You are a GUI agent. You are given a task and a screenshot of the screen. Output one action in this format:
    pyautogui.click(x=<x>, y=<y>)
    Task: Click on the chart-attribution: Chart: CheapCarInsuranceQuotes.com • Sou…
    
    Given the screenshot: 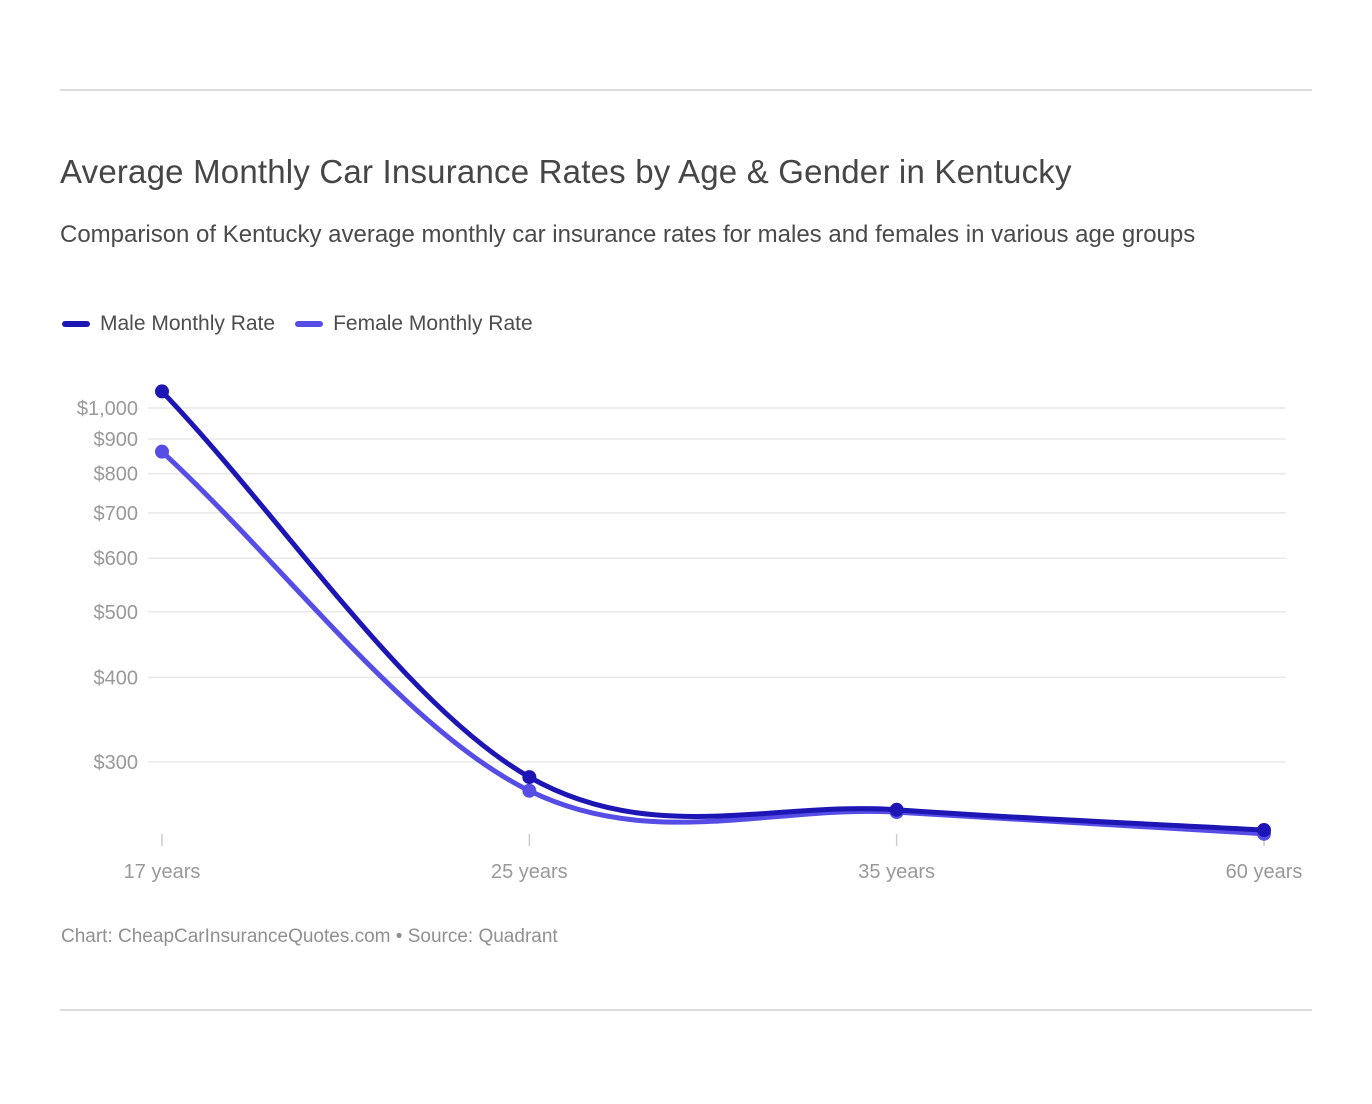 What is the action you would take?
    pyautogui.click(x=309, y=936)
    